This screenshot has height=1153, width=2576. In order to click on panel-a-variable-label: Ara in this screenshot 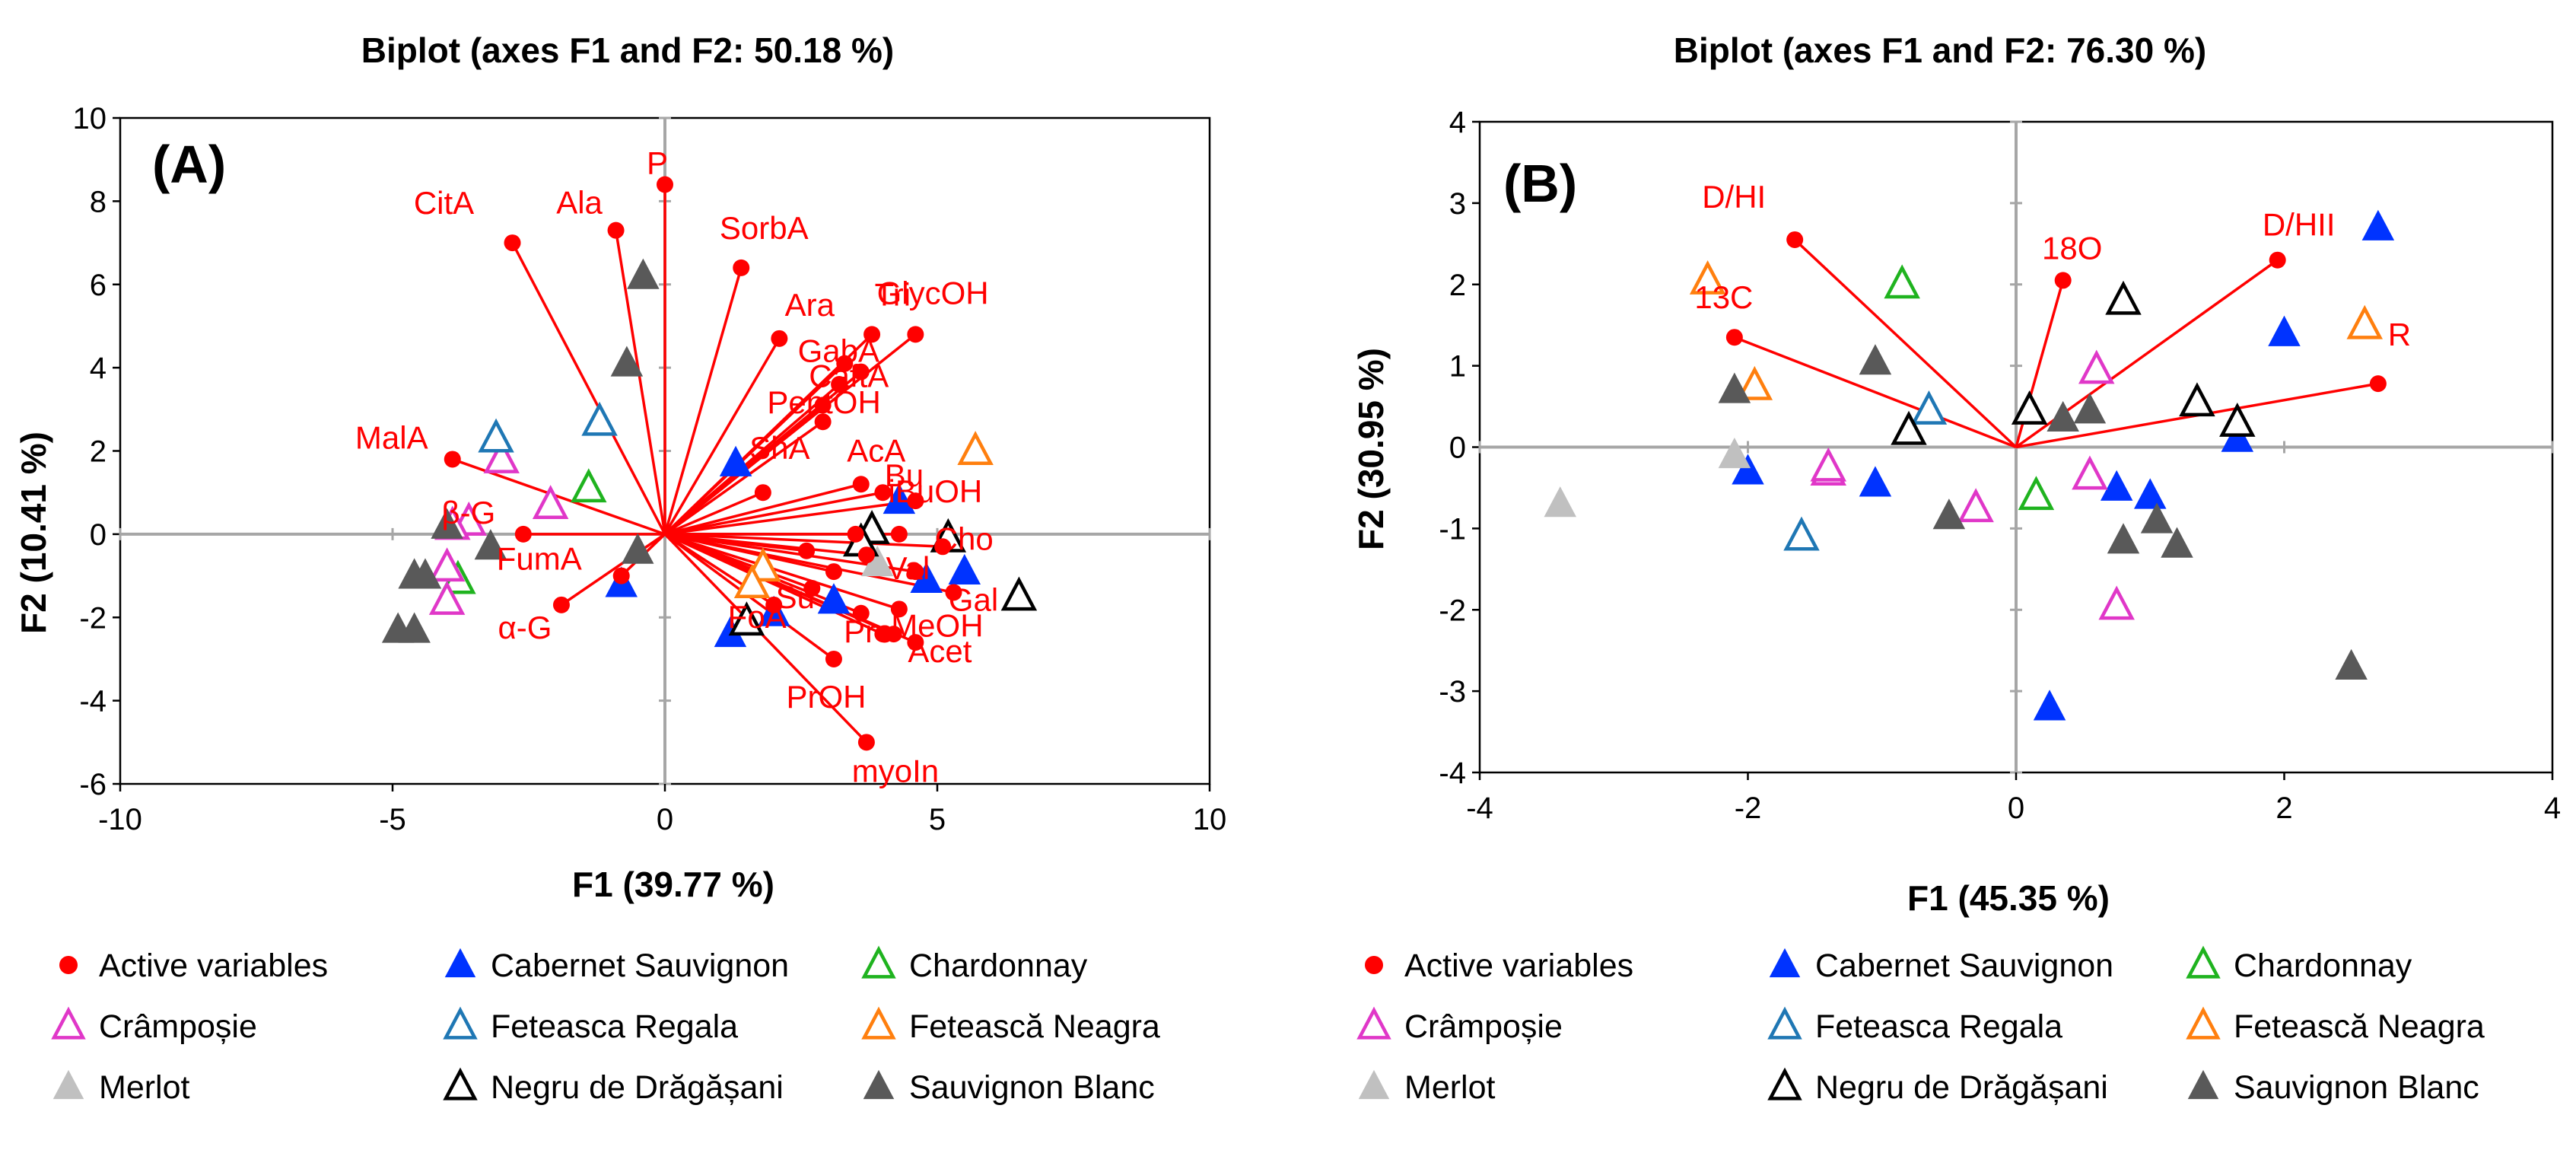, I will do `click(810, 305)`.